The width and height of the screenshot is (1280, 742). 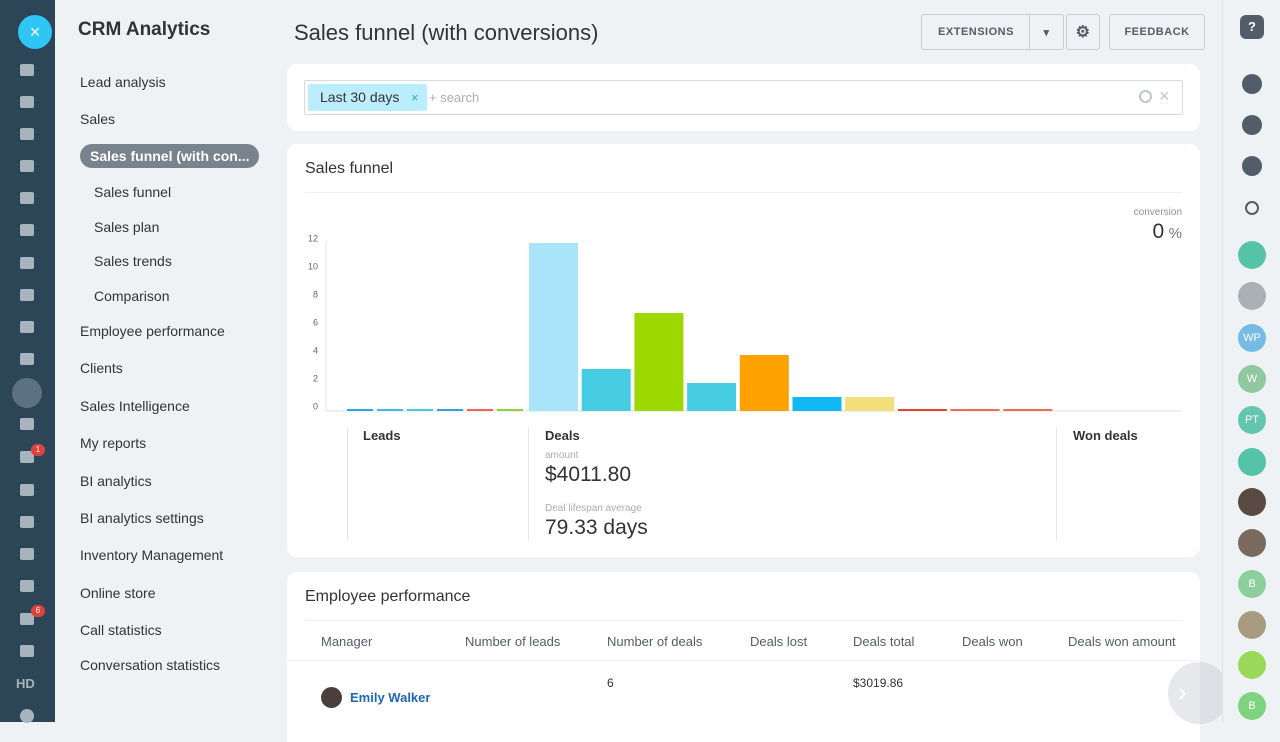 I want to click on clear-icon: ×, so click(x=1164, y=96).